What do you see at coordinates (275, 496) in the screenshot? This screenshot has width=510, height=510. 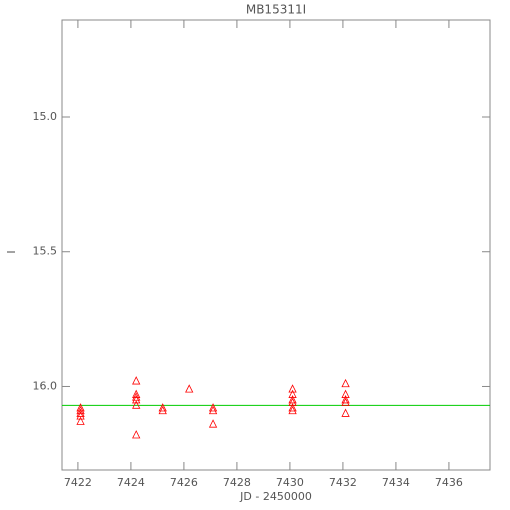 I see `x-axis-label: JD - 2450000` at bounding box center [275, 496].